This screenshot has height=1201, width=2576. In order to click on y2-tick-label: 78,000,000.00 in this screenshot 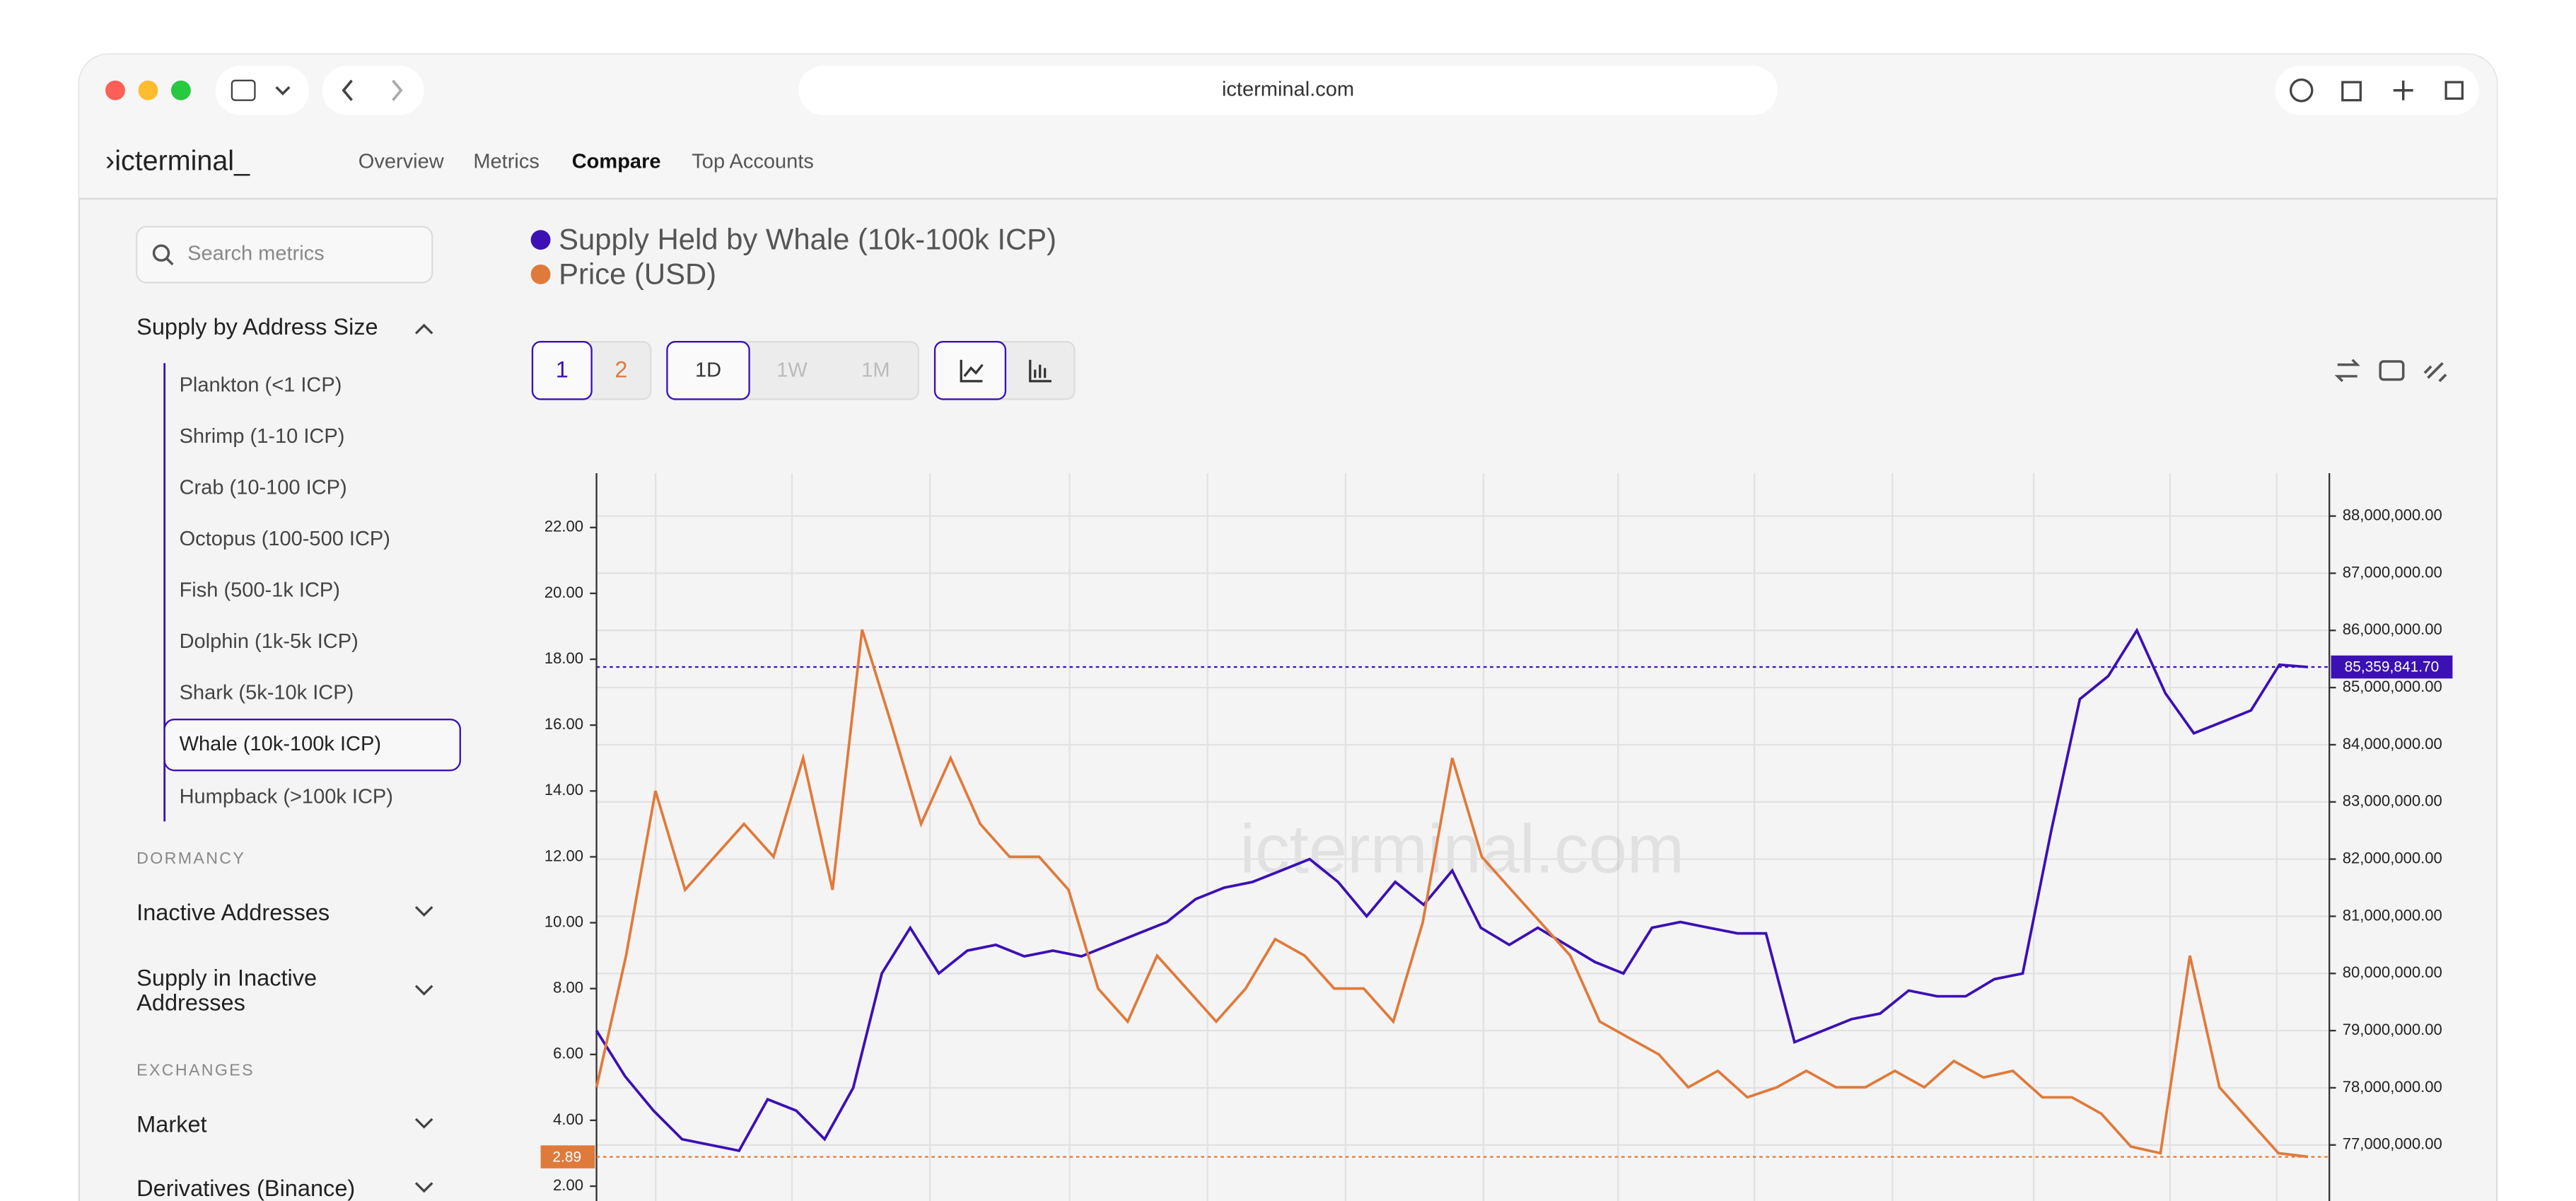, I will do `click(2392, 1087)`.